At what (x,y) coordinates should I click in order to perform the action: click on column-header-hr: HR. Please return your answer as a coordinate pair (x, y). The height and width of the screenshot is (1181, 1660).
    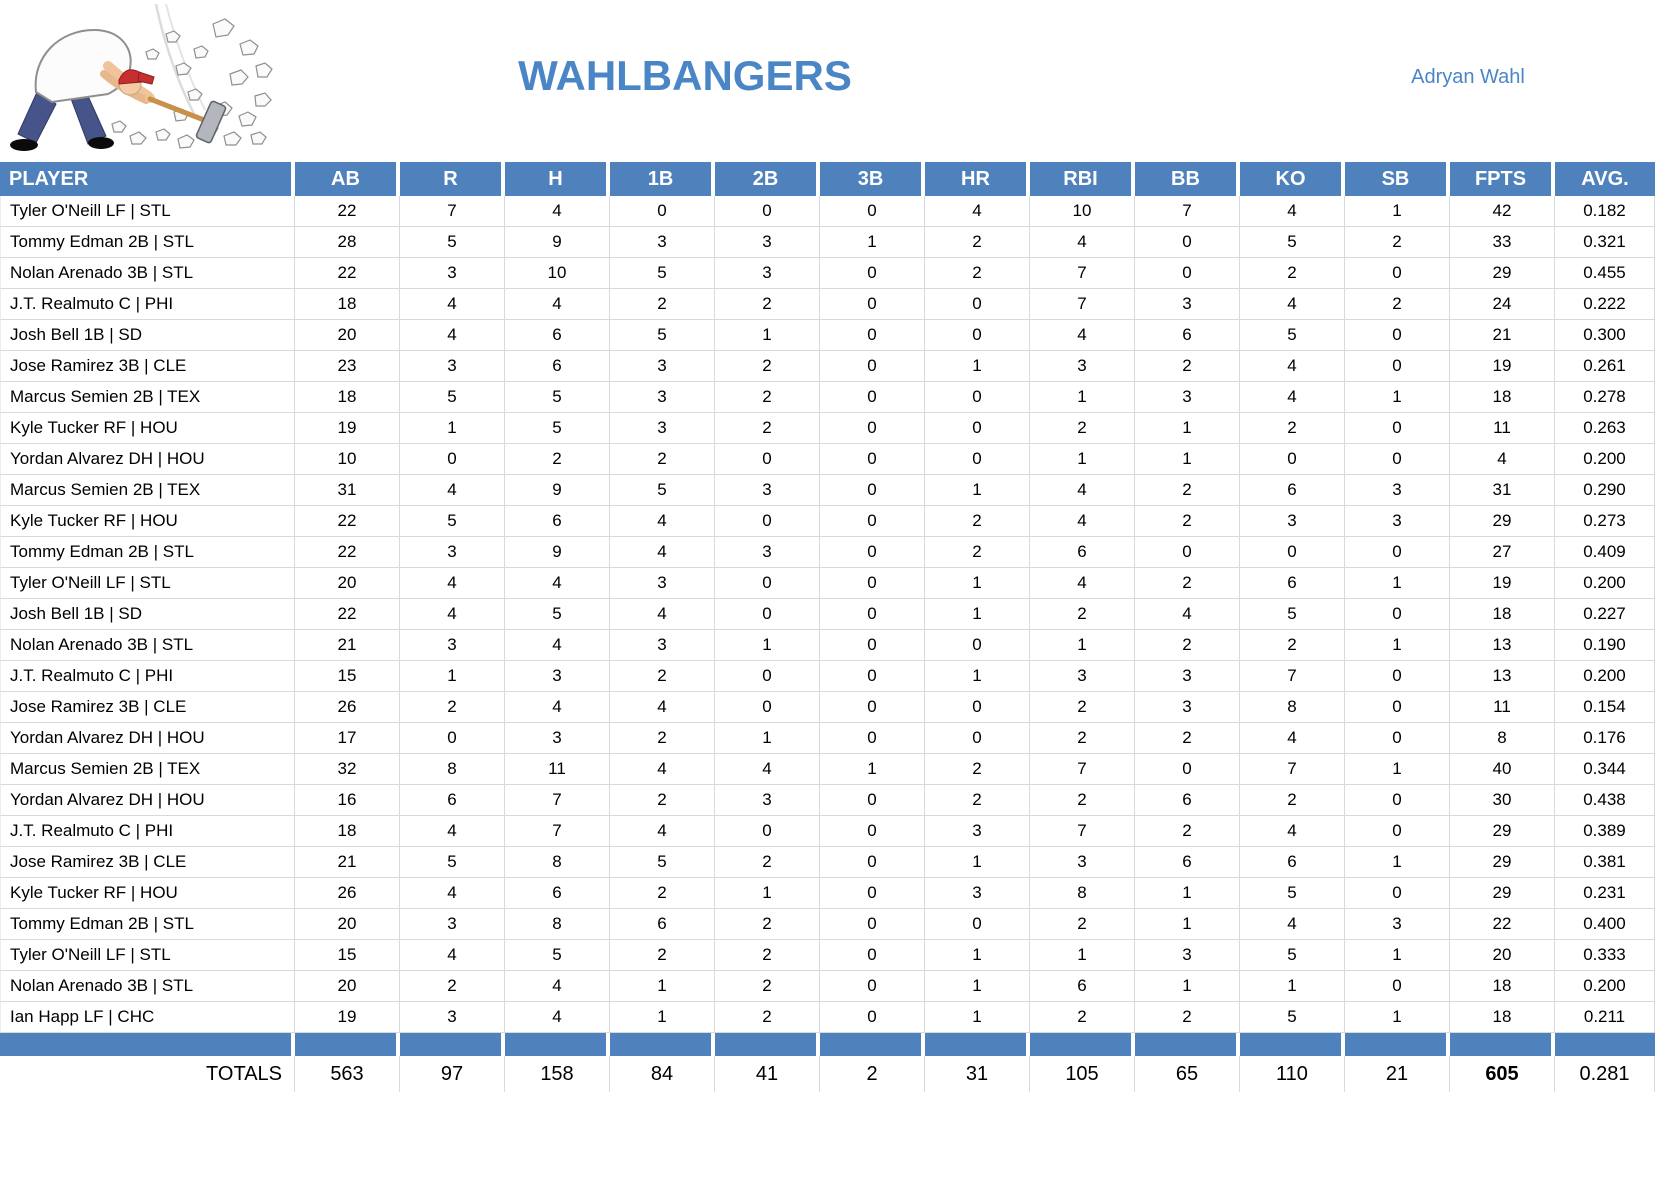
    Looking at the image, I should click on (977, 179).